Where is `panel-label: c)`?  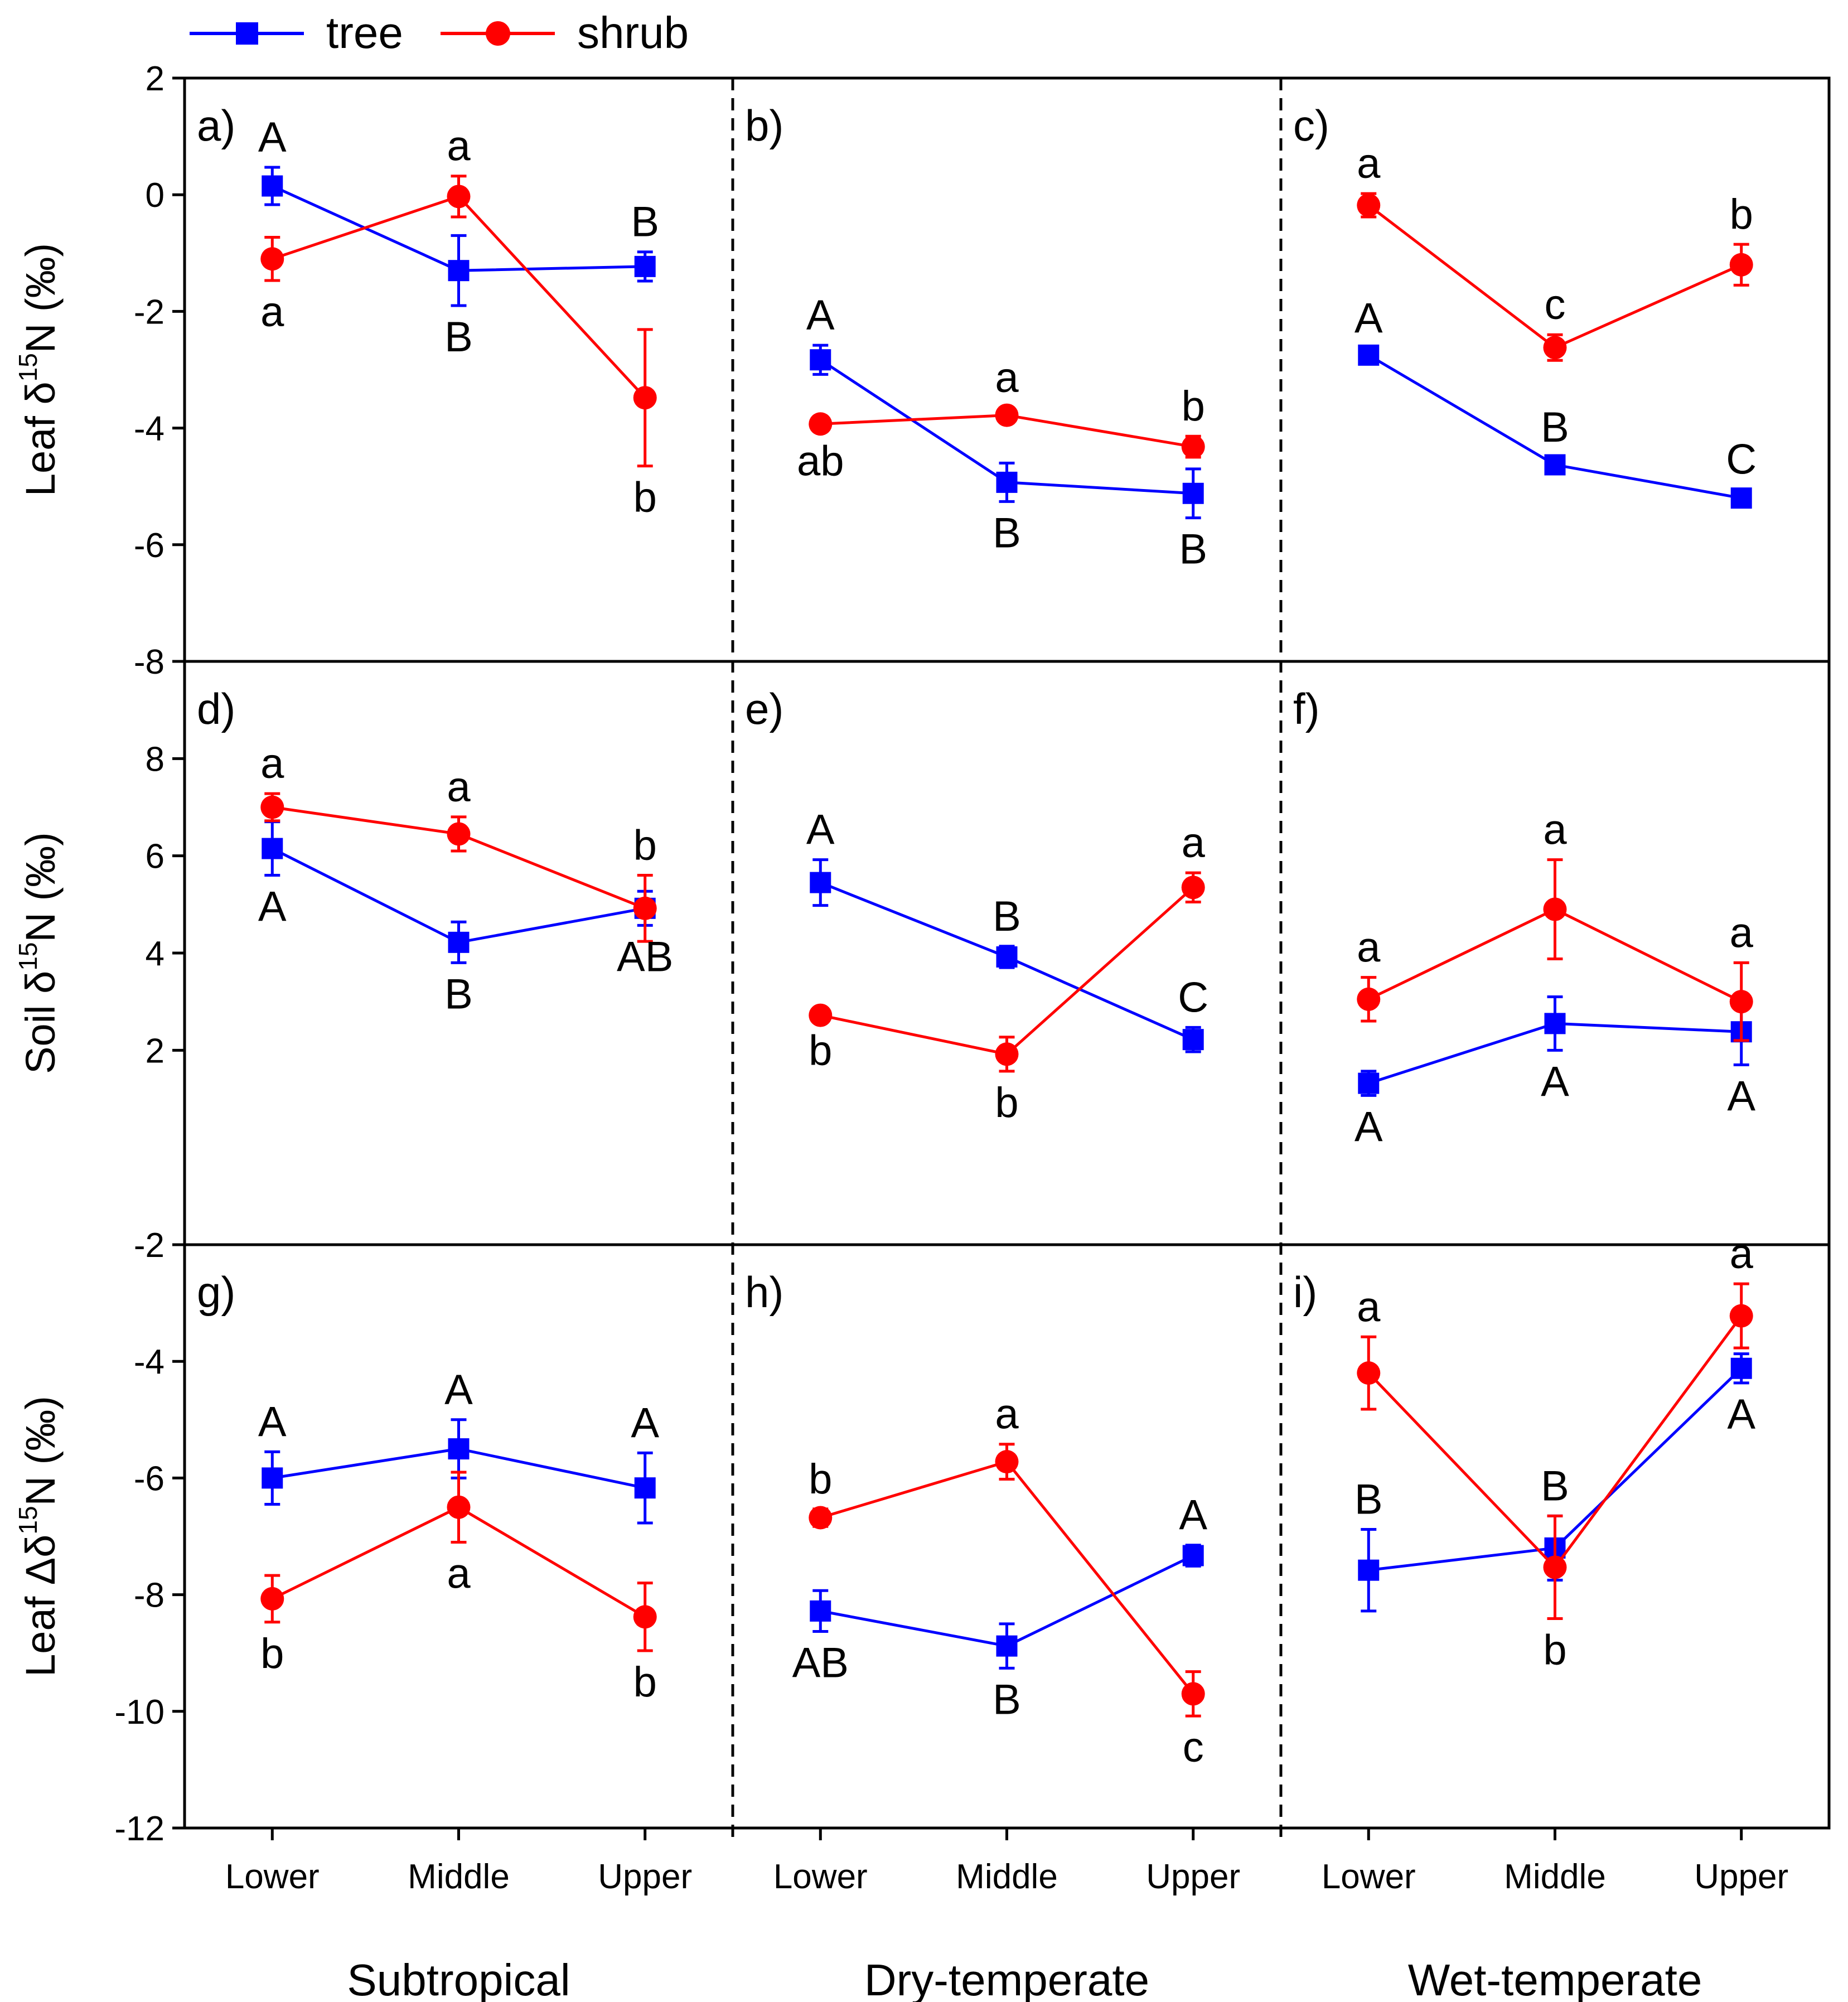
panel-label: c) is located at coordinates (1311, 125).